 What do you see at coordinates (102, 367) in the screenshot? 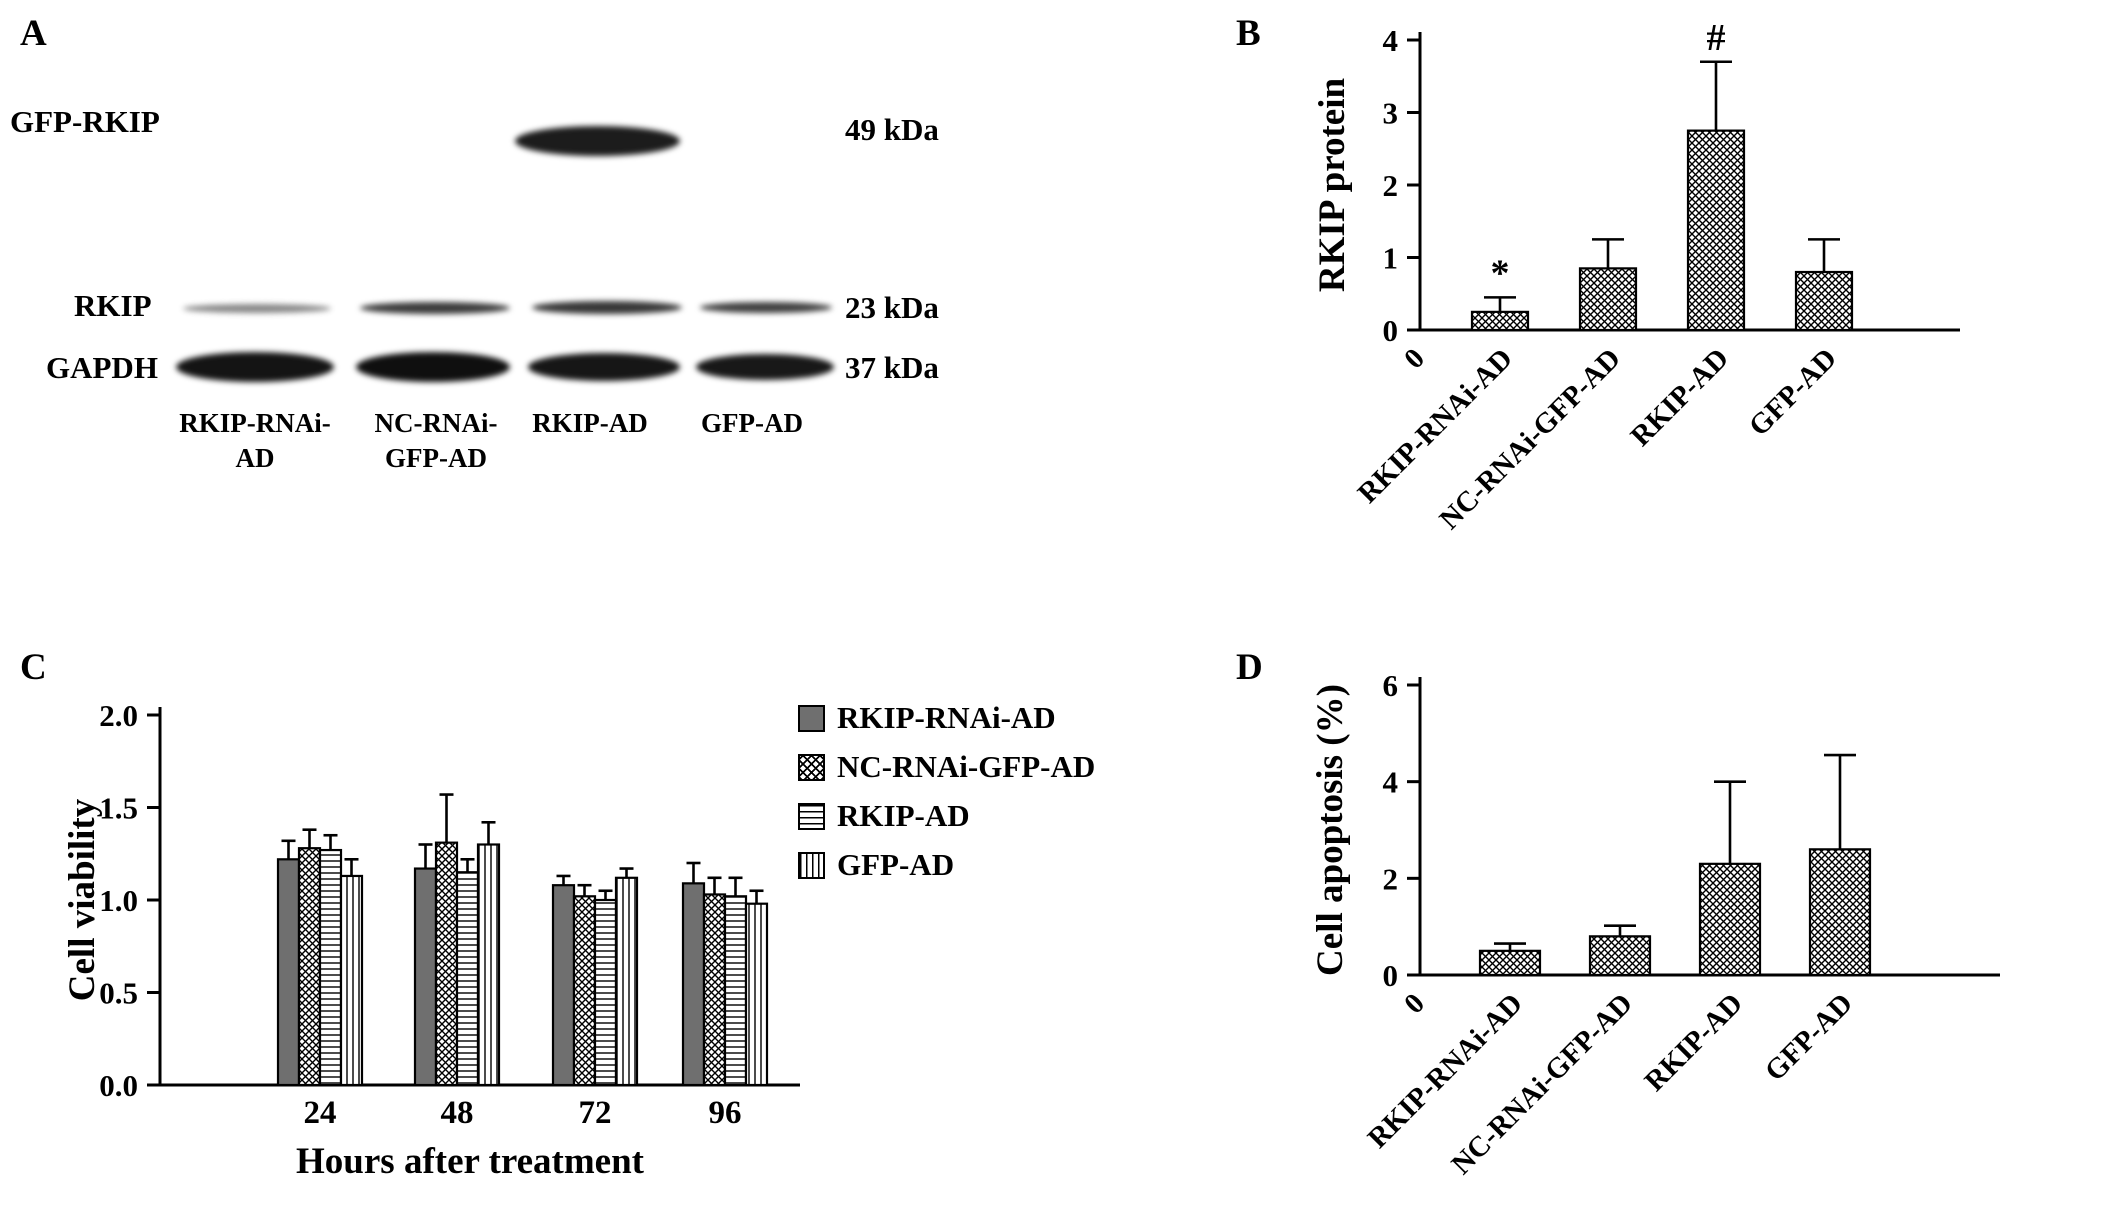
I see `protein-label-gapdh: GAPDH` at bounding box center [102, 367].